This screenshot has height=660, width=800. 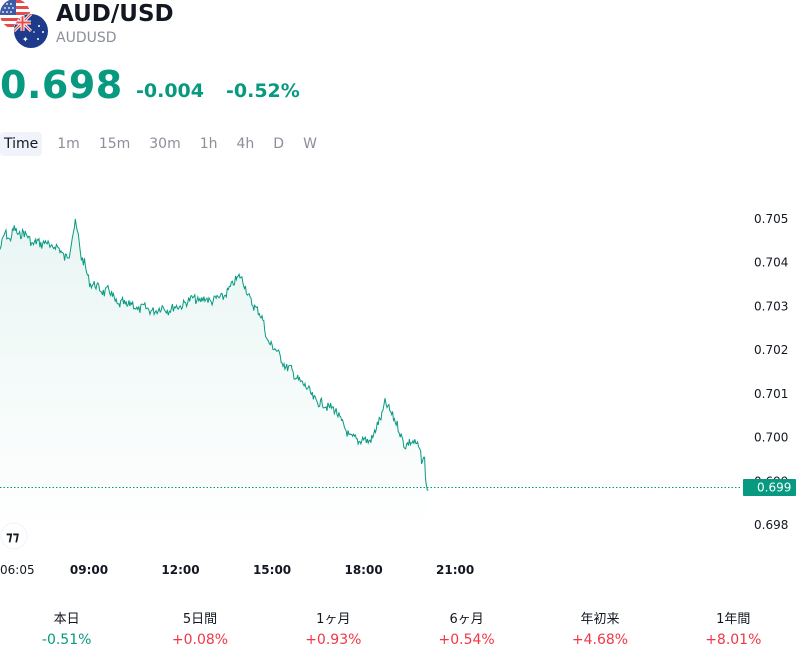 I want to click on perf-label: 1年間, so click(x=733, y=619).